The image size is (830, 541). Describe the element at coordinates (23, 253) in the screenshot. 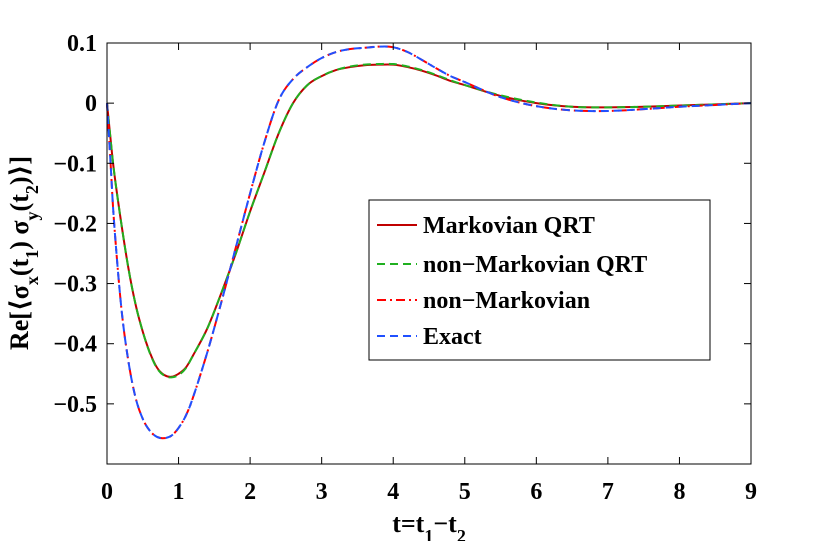

I see `y-axis-label: Re[⟨σx(t1) σy(t2)⟩]` at that location.